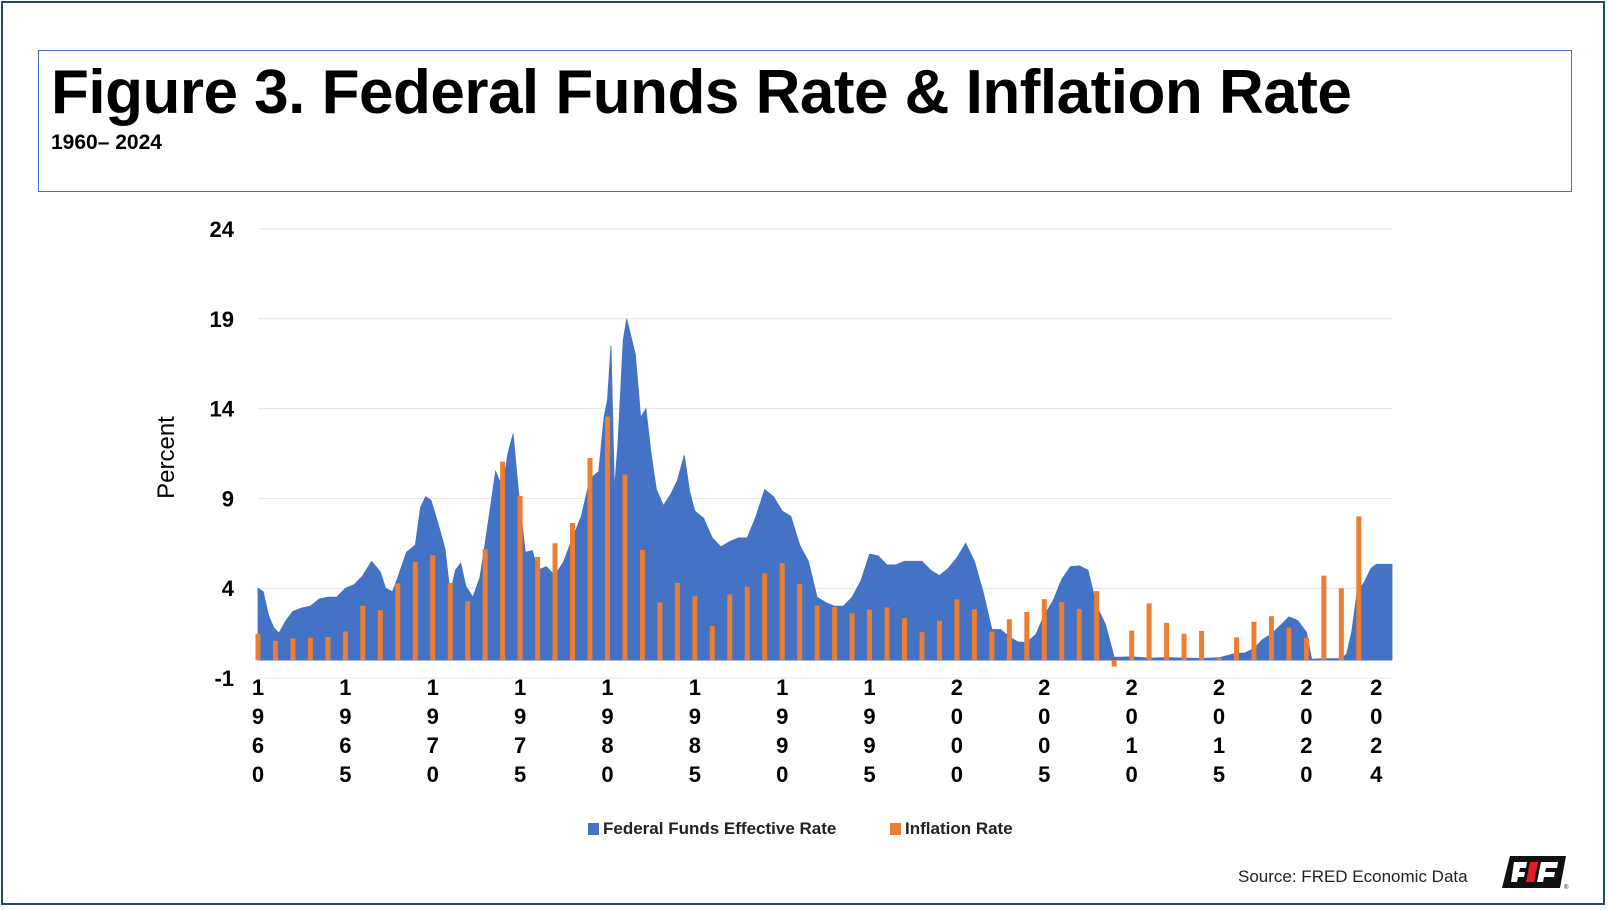  Describe the element at coordinates (1376, 774) in the screenshot. I see `x-tick-digit: 4` at that location.